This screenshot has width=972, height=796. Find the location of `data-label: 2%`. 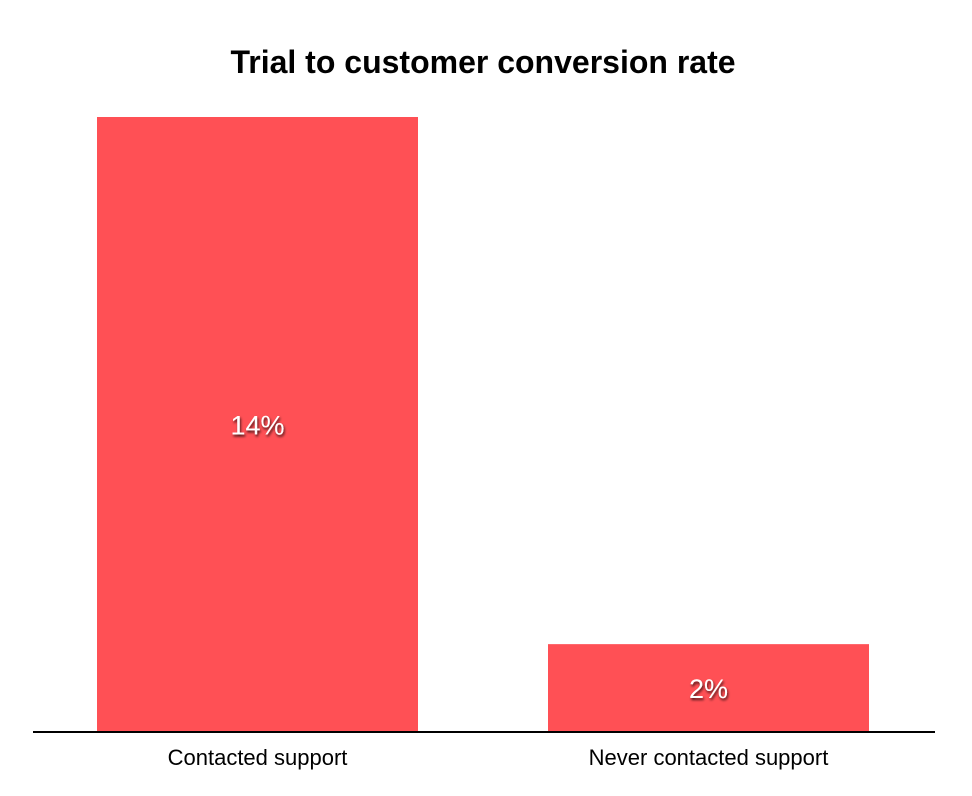

data-label: 2% is located at coordinates (708, 689).